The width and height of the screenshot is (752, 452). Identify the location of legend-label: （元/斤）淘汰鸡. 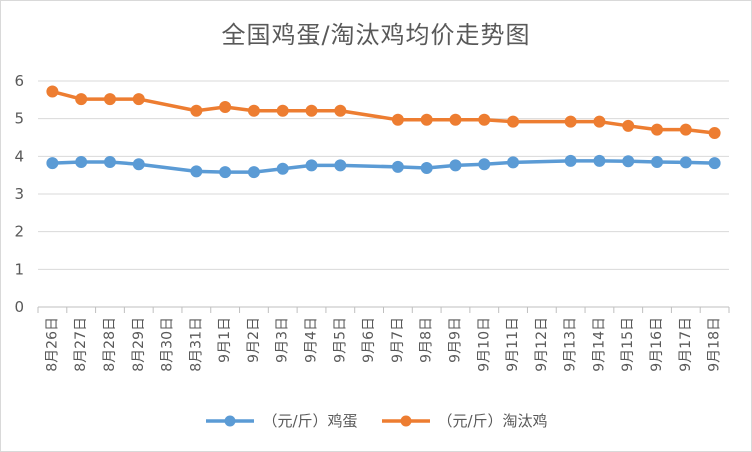
(492, 421).